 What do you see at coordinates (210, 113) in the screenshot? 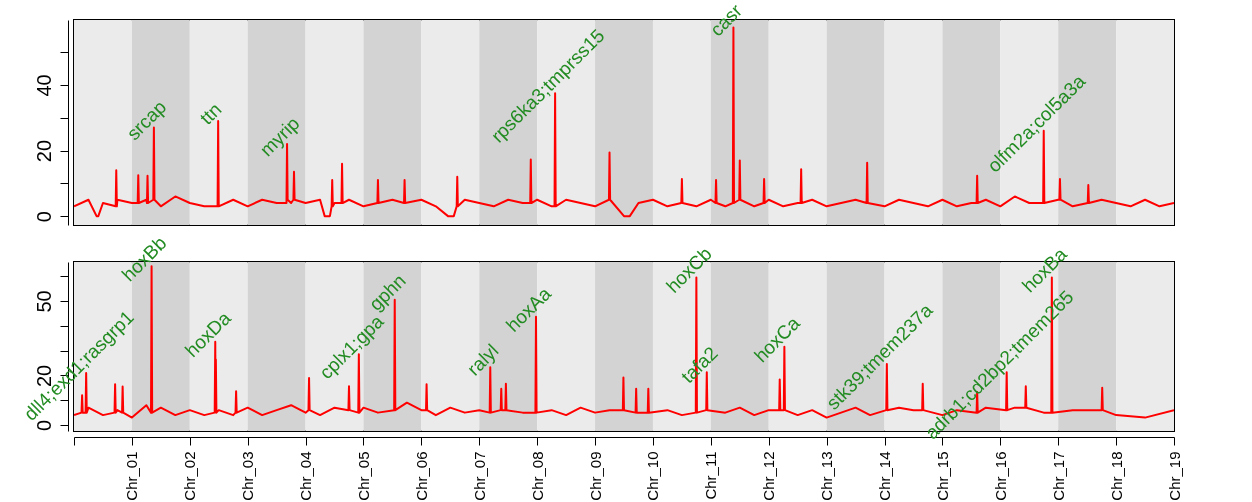
I see `annotation: ttn` at bounding box center [210, 113].